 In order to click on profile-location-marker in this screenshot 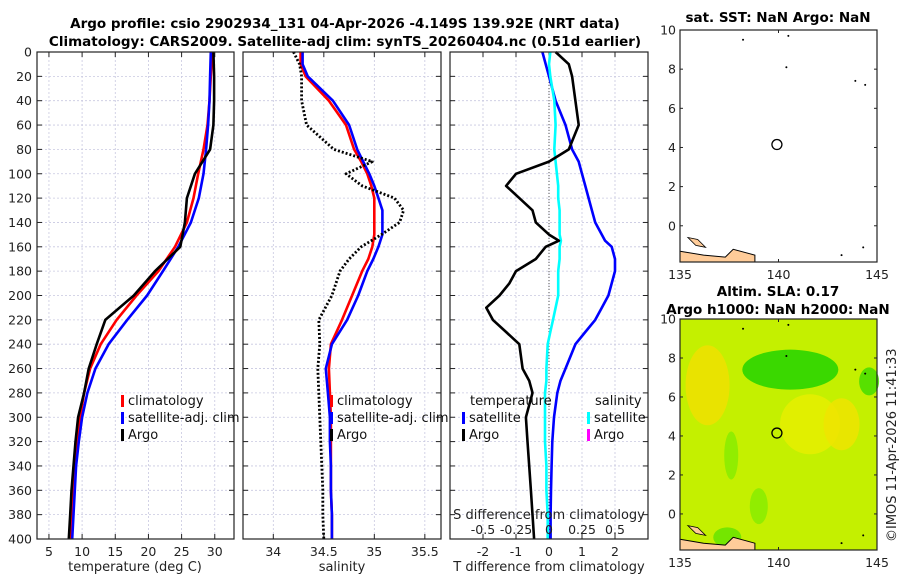, I will do `click(777, 144)`.